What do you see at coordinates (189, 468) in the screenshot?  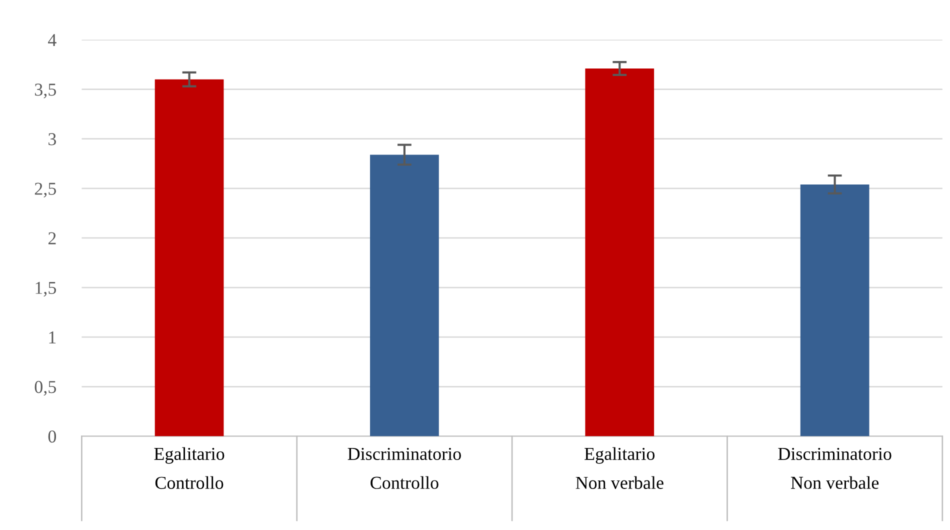 I see `x-tick-label: Egalitario Controllo` at bounding box center [189, 468].